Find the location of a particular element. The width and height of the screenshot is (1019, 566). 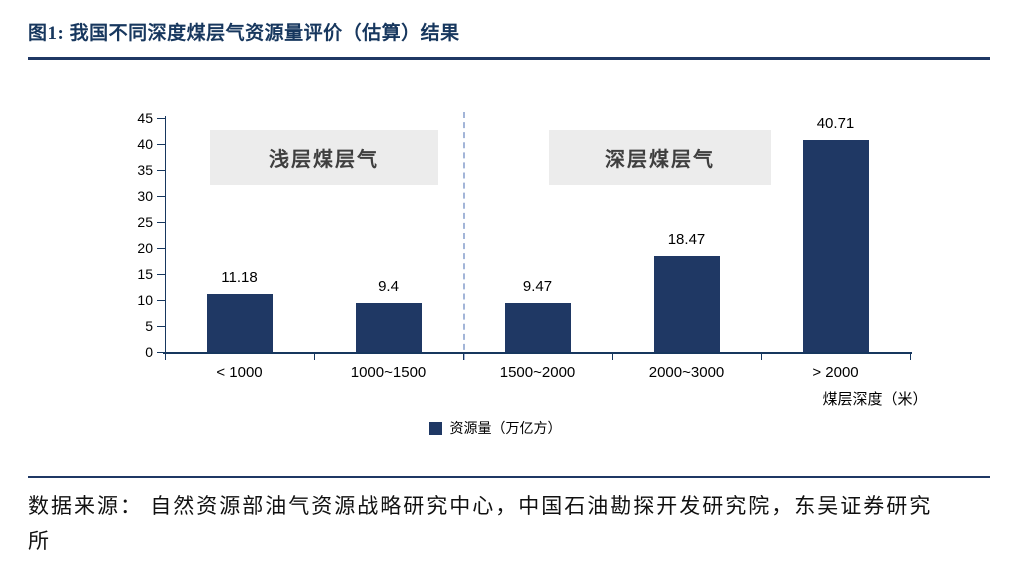

y-axis-tick-label: 35 is located at coordinates (145, 170).